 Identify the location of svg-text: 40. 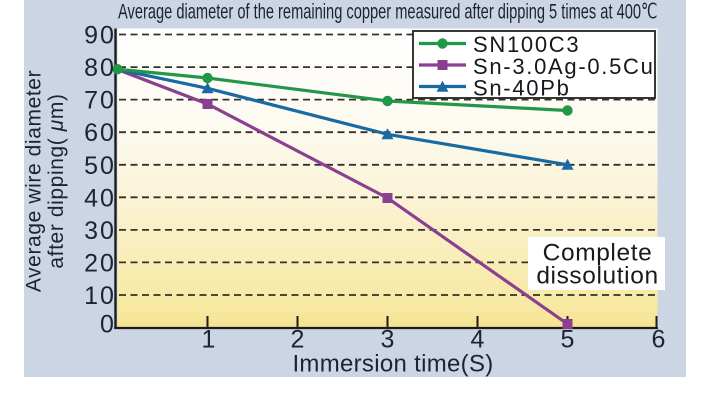
(100, 198).